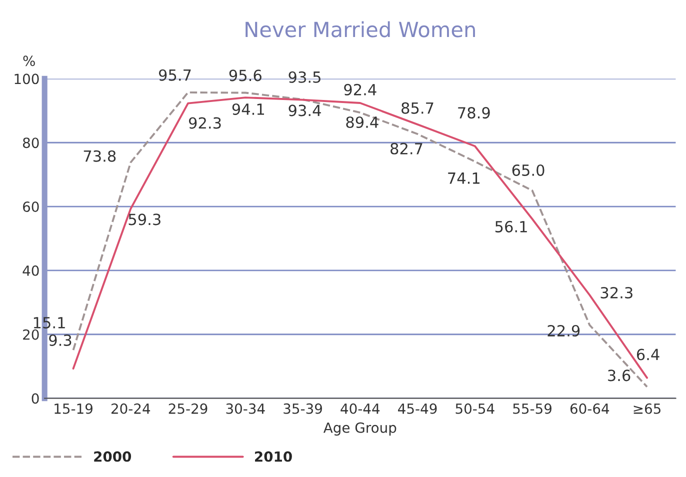  What do you see at coordinates (130, 408) in the screenshot?
I see `x-tick-label: 20-24` at bounding box center [130, 408].